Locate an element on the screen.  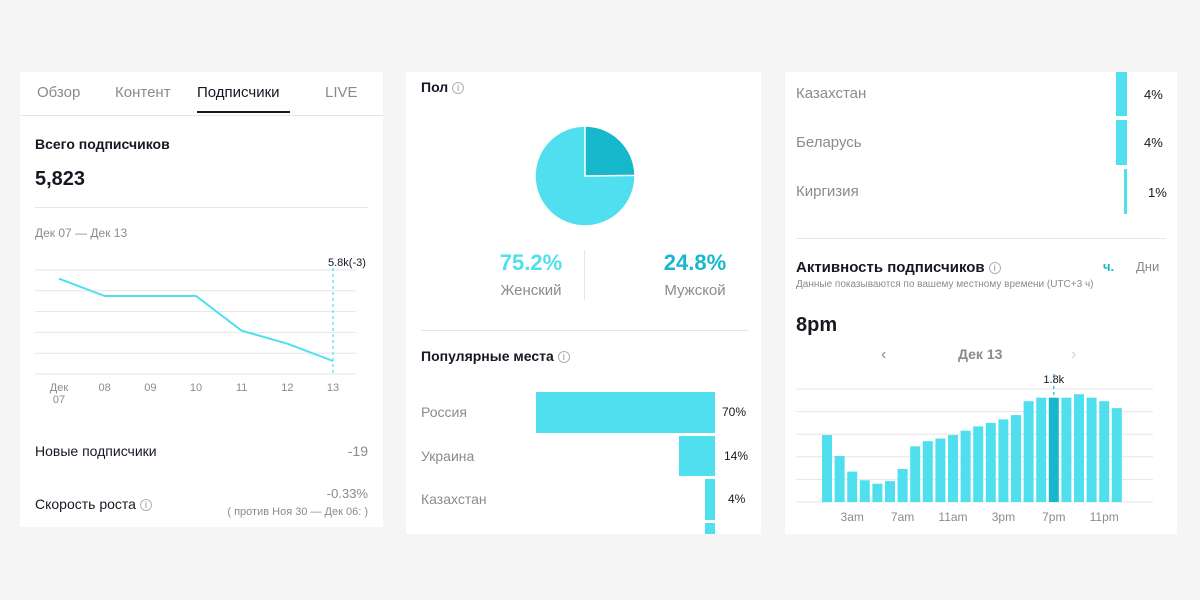
place-bar-kazakhstan is located at coordinates (710, 499).